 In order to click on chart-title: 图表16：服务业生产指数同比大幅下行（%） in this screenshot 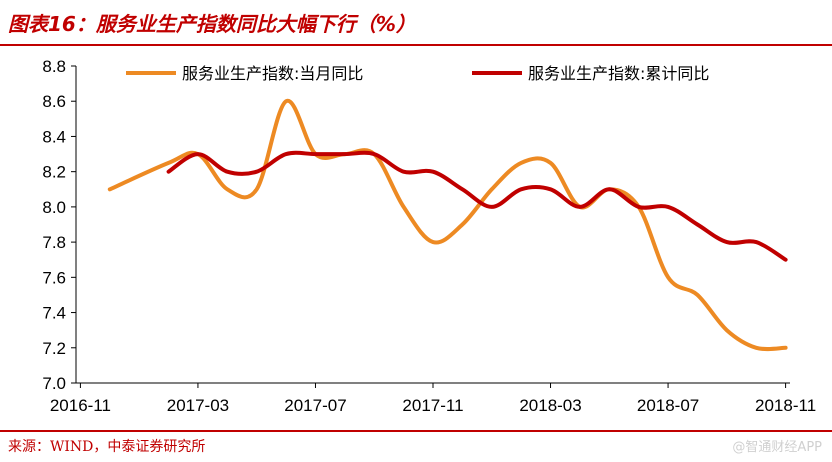, I will do `click(212, 24)`.